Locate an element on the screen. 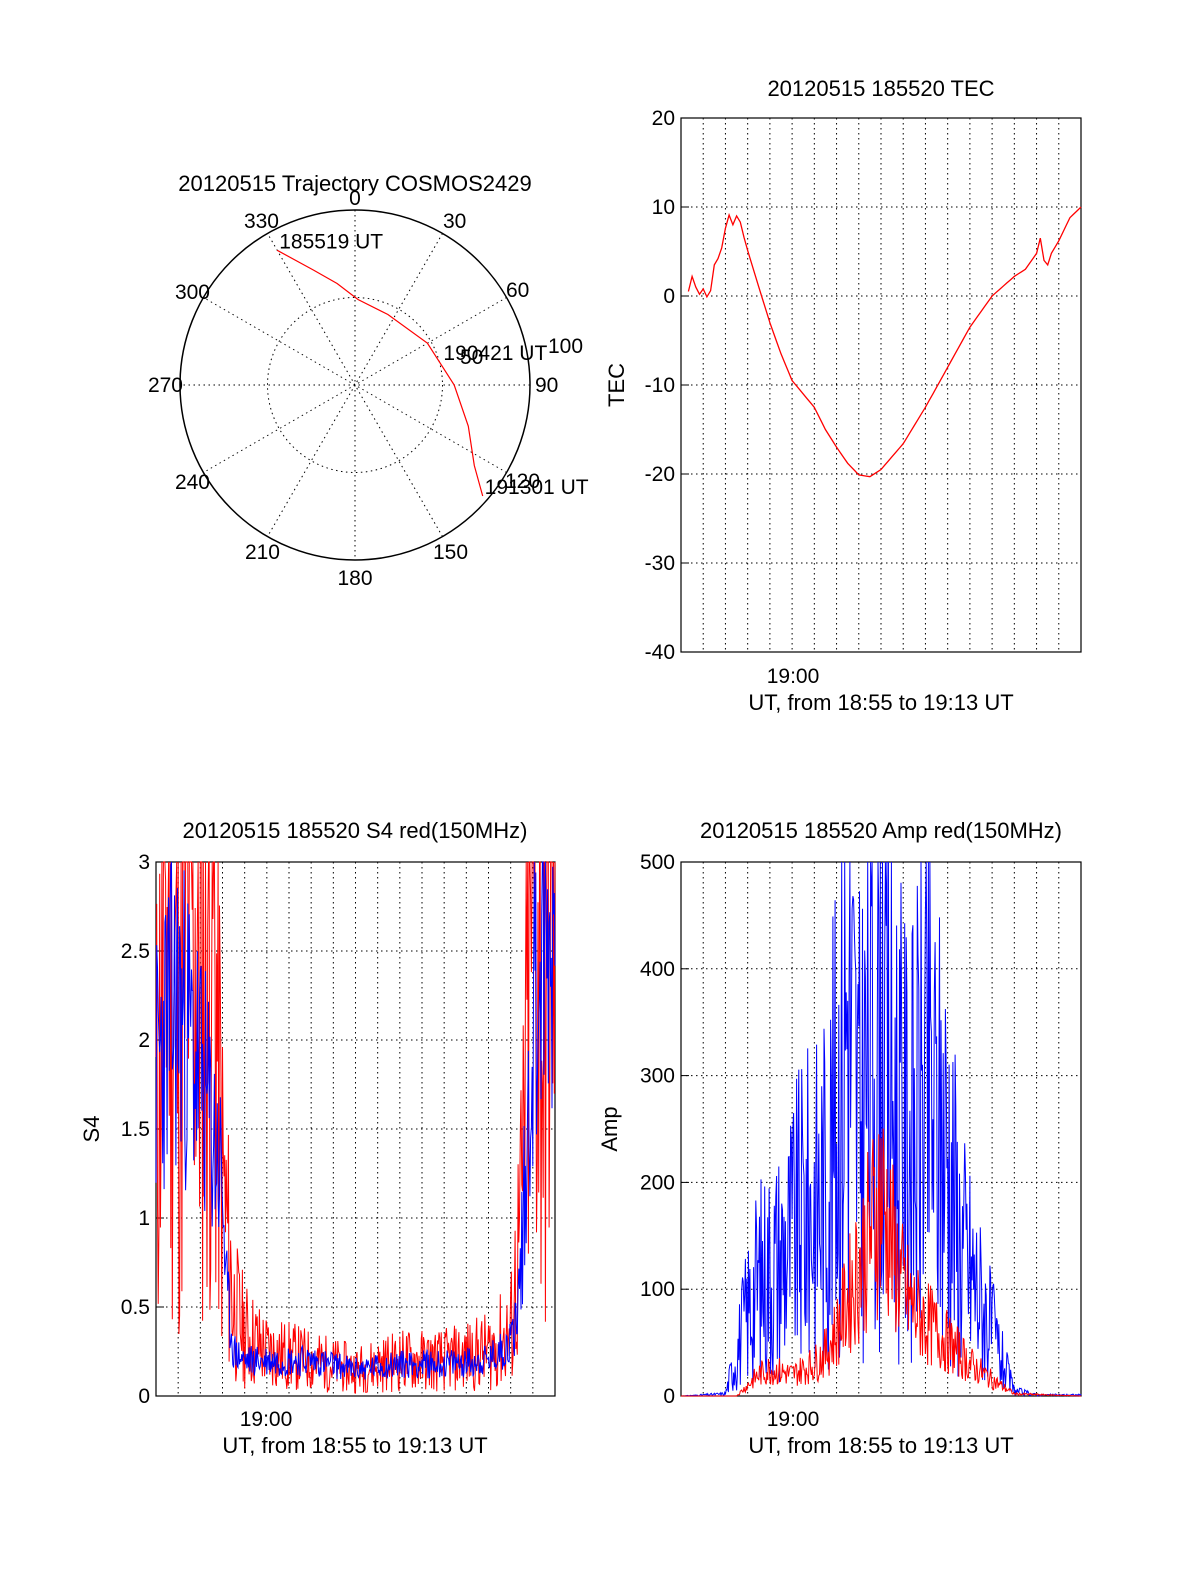 This screenshot has width=1200, height=1575. amp-blue-series is located at coordinates (881, 1129).